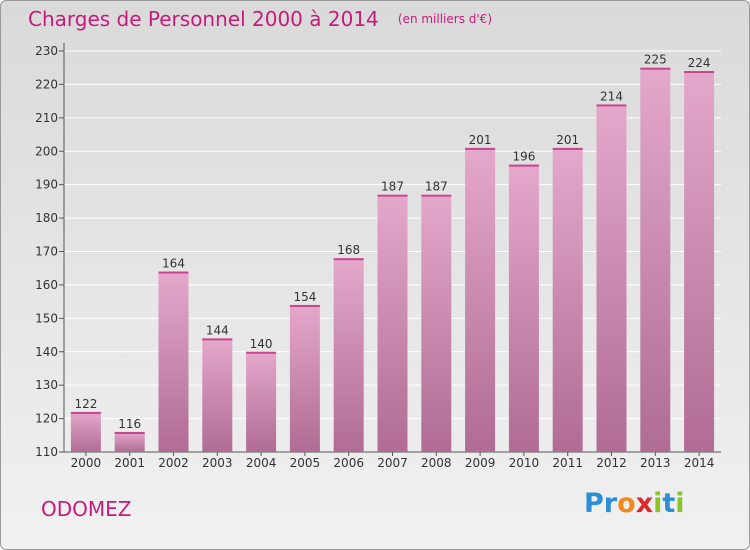 This screenshot has height=550, width=750. Describe the element at coordinates (523, 157) in the screenshot. I see `data-label: 196` at that location.